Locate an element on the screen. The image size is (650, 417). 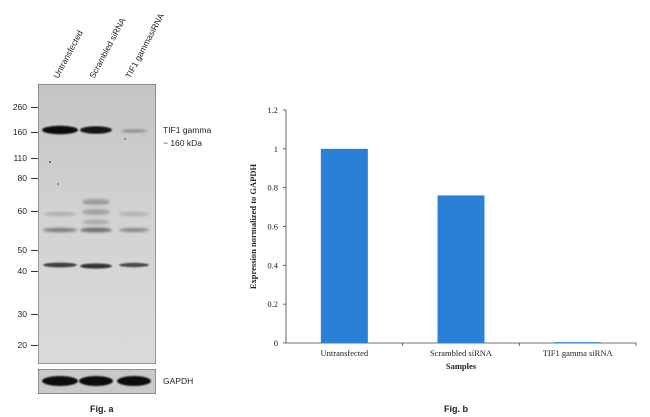
band-nonspecific-lane2-a is located at coordinates (96, 202).